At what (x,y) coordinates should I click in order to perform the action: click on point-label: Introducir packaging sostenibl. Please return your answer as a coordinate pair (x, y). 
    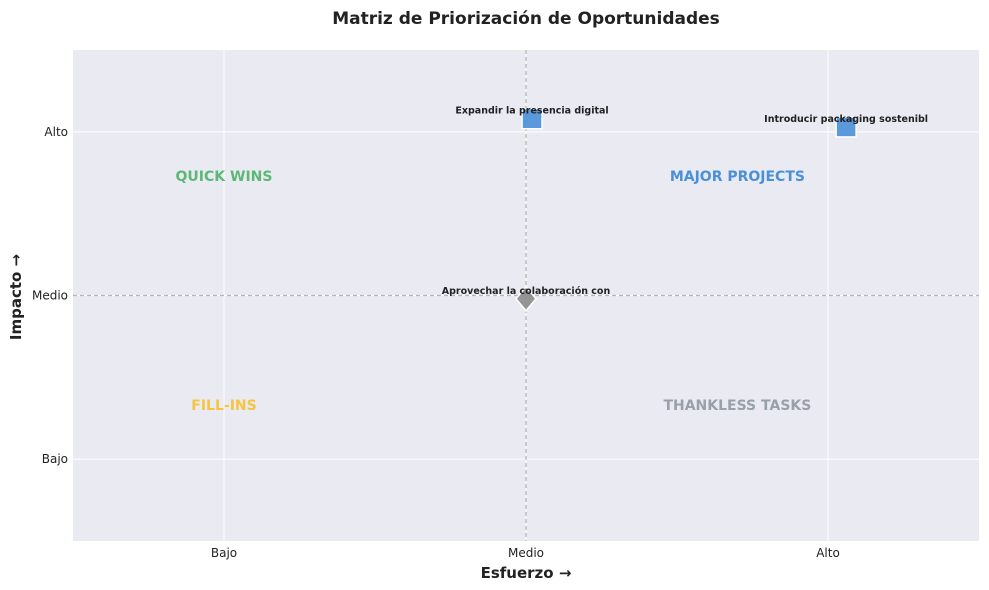
    Looking at the image, I should click on (846, 119).